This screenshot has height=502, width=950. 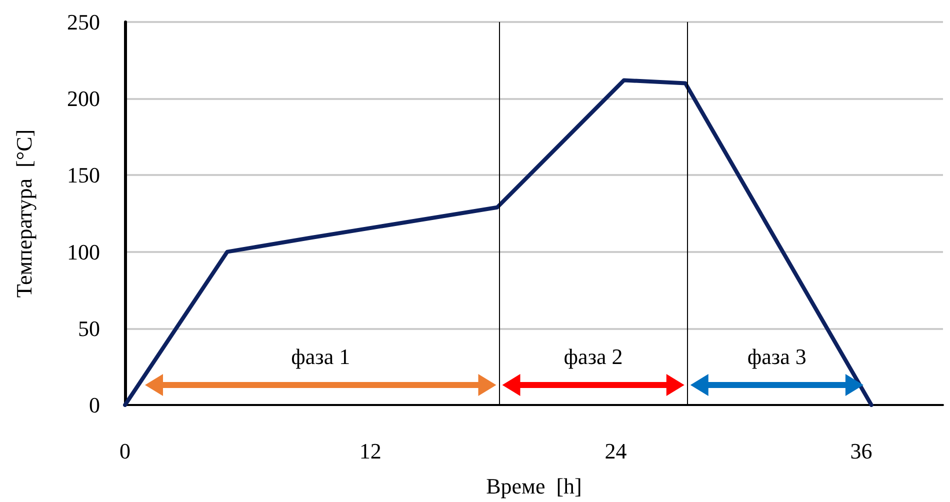 I want to click on x-tick-label: 36, so click(x=861, y=451).